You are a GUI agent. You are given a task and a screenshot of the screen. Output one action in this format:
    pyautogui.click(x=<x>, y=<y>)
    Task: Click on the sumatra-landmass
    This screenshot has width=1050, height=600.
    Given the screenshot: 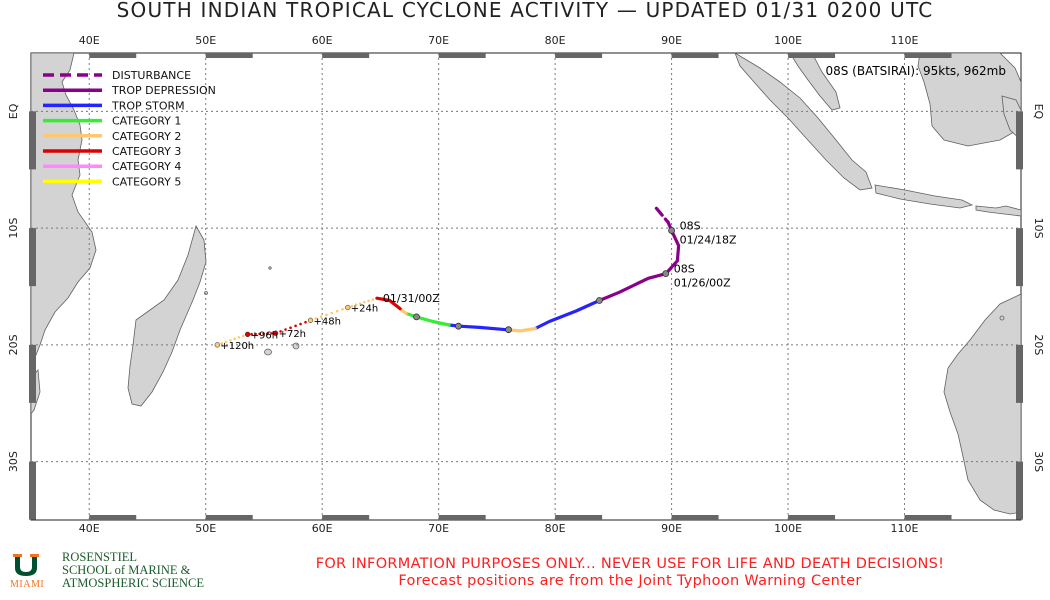 What is the action you would take?
    pyautogui.click(x=803, y=122)
    